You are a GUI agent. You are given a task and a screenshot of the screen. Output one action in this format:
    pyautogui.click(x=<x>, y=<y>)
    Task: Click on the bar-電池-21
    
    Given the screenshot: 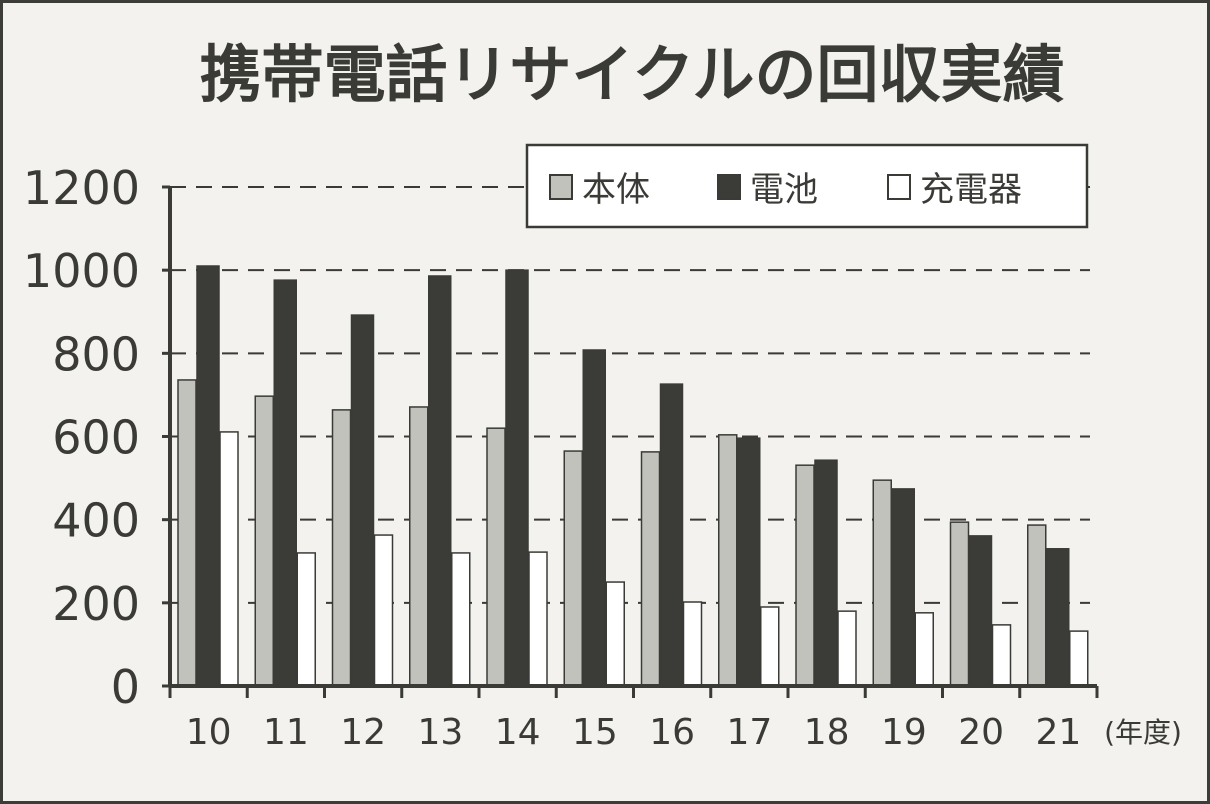 What is the action you would take?
    pyautogui.click(x=1058, y=617)
    